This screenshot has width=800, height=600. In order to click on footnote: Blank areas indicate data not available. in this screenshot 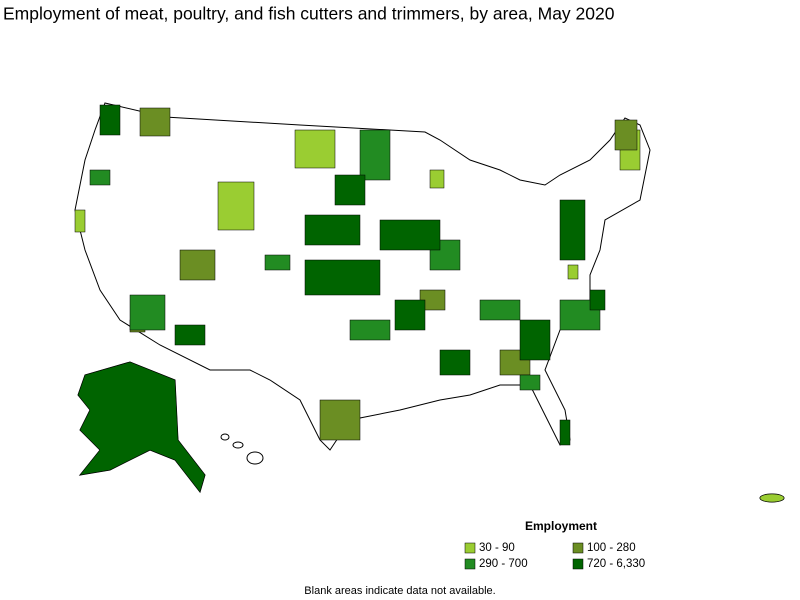, I will do `click(399, 591)`.